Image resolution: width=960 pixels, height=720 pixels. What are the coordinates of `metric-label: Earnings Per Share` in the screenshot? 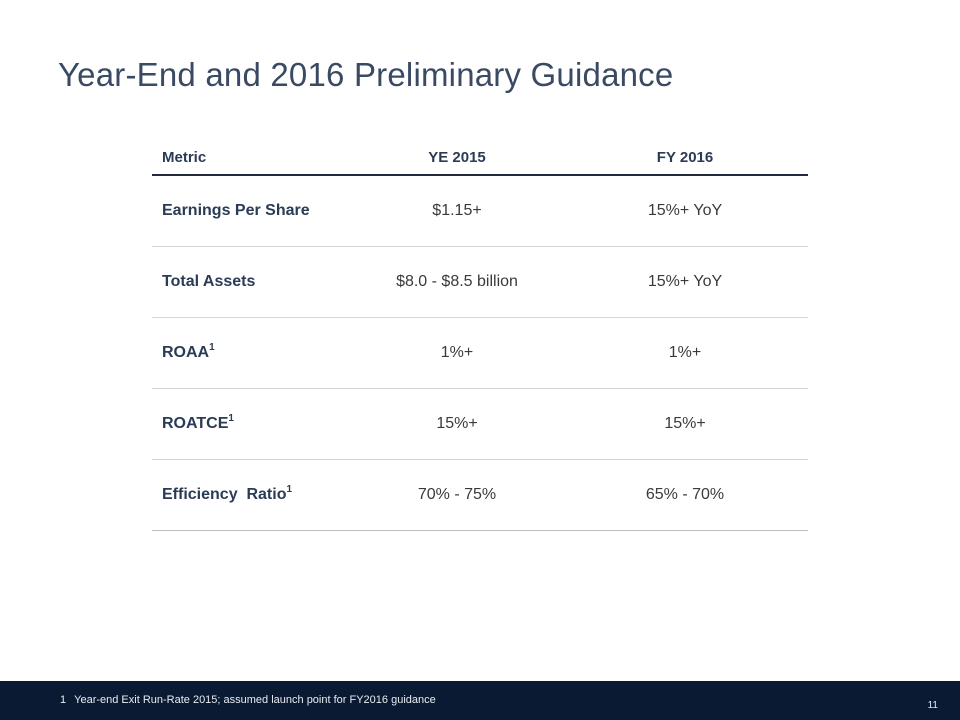 It's located at (236, 210).